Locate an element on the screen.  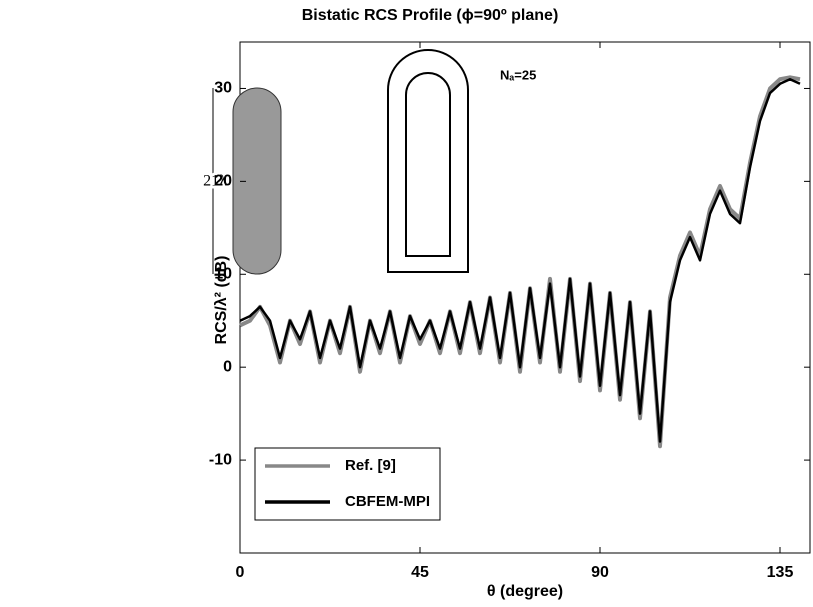
y-axis-label: RCS/λ² (dB) is located at coordinates (221, 300).